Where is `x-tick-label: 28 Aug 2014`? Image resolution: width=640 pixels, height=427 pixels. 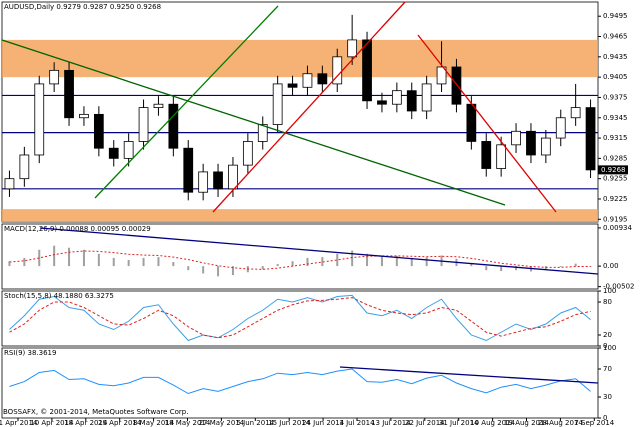 x-tick-label: 28 Aug 2014 is located at coordinates (560, 423).